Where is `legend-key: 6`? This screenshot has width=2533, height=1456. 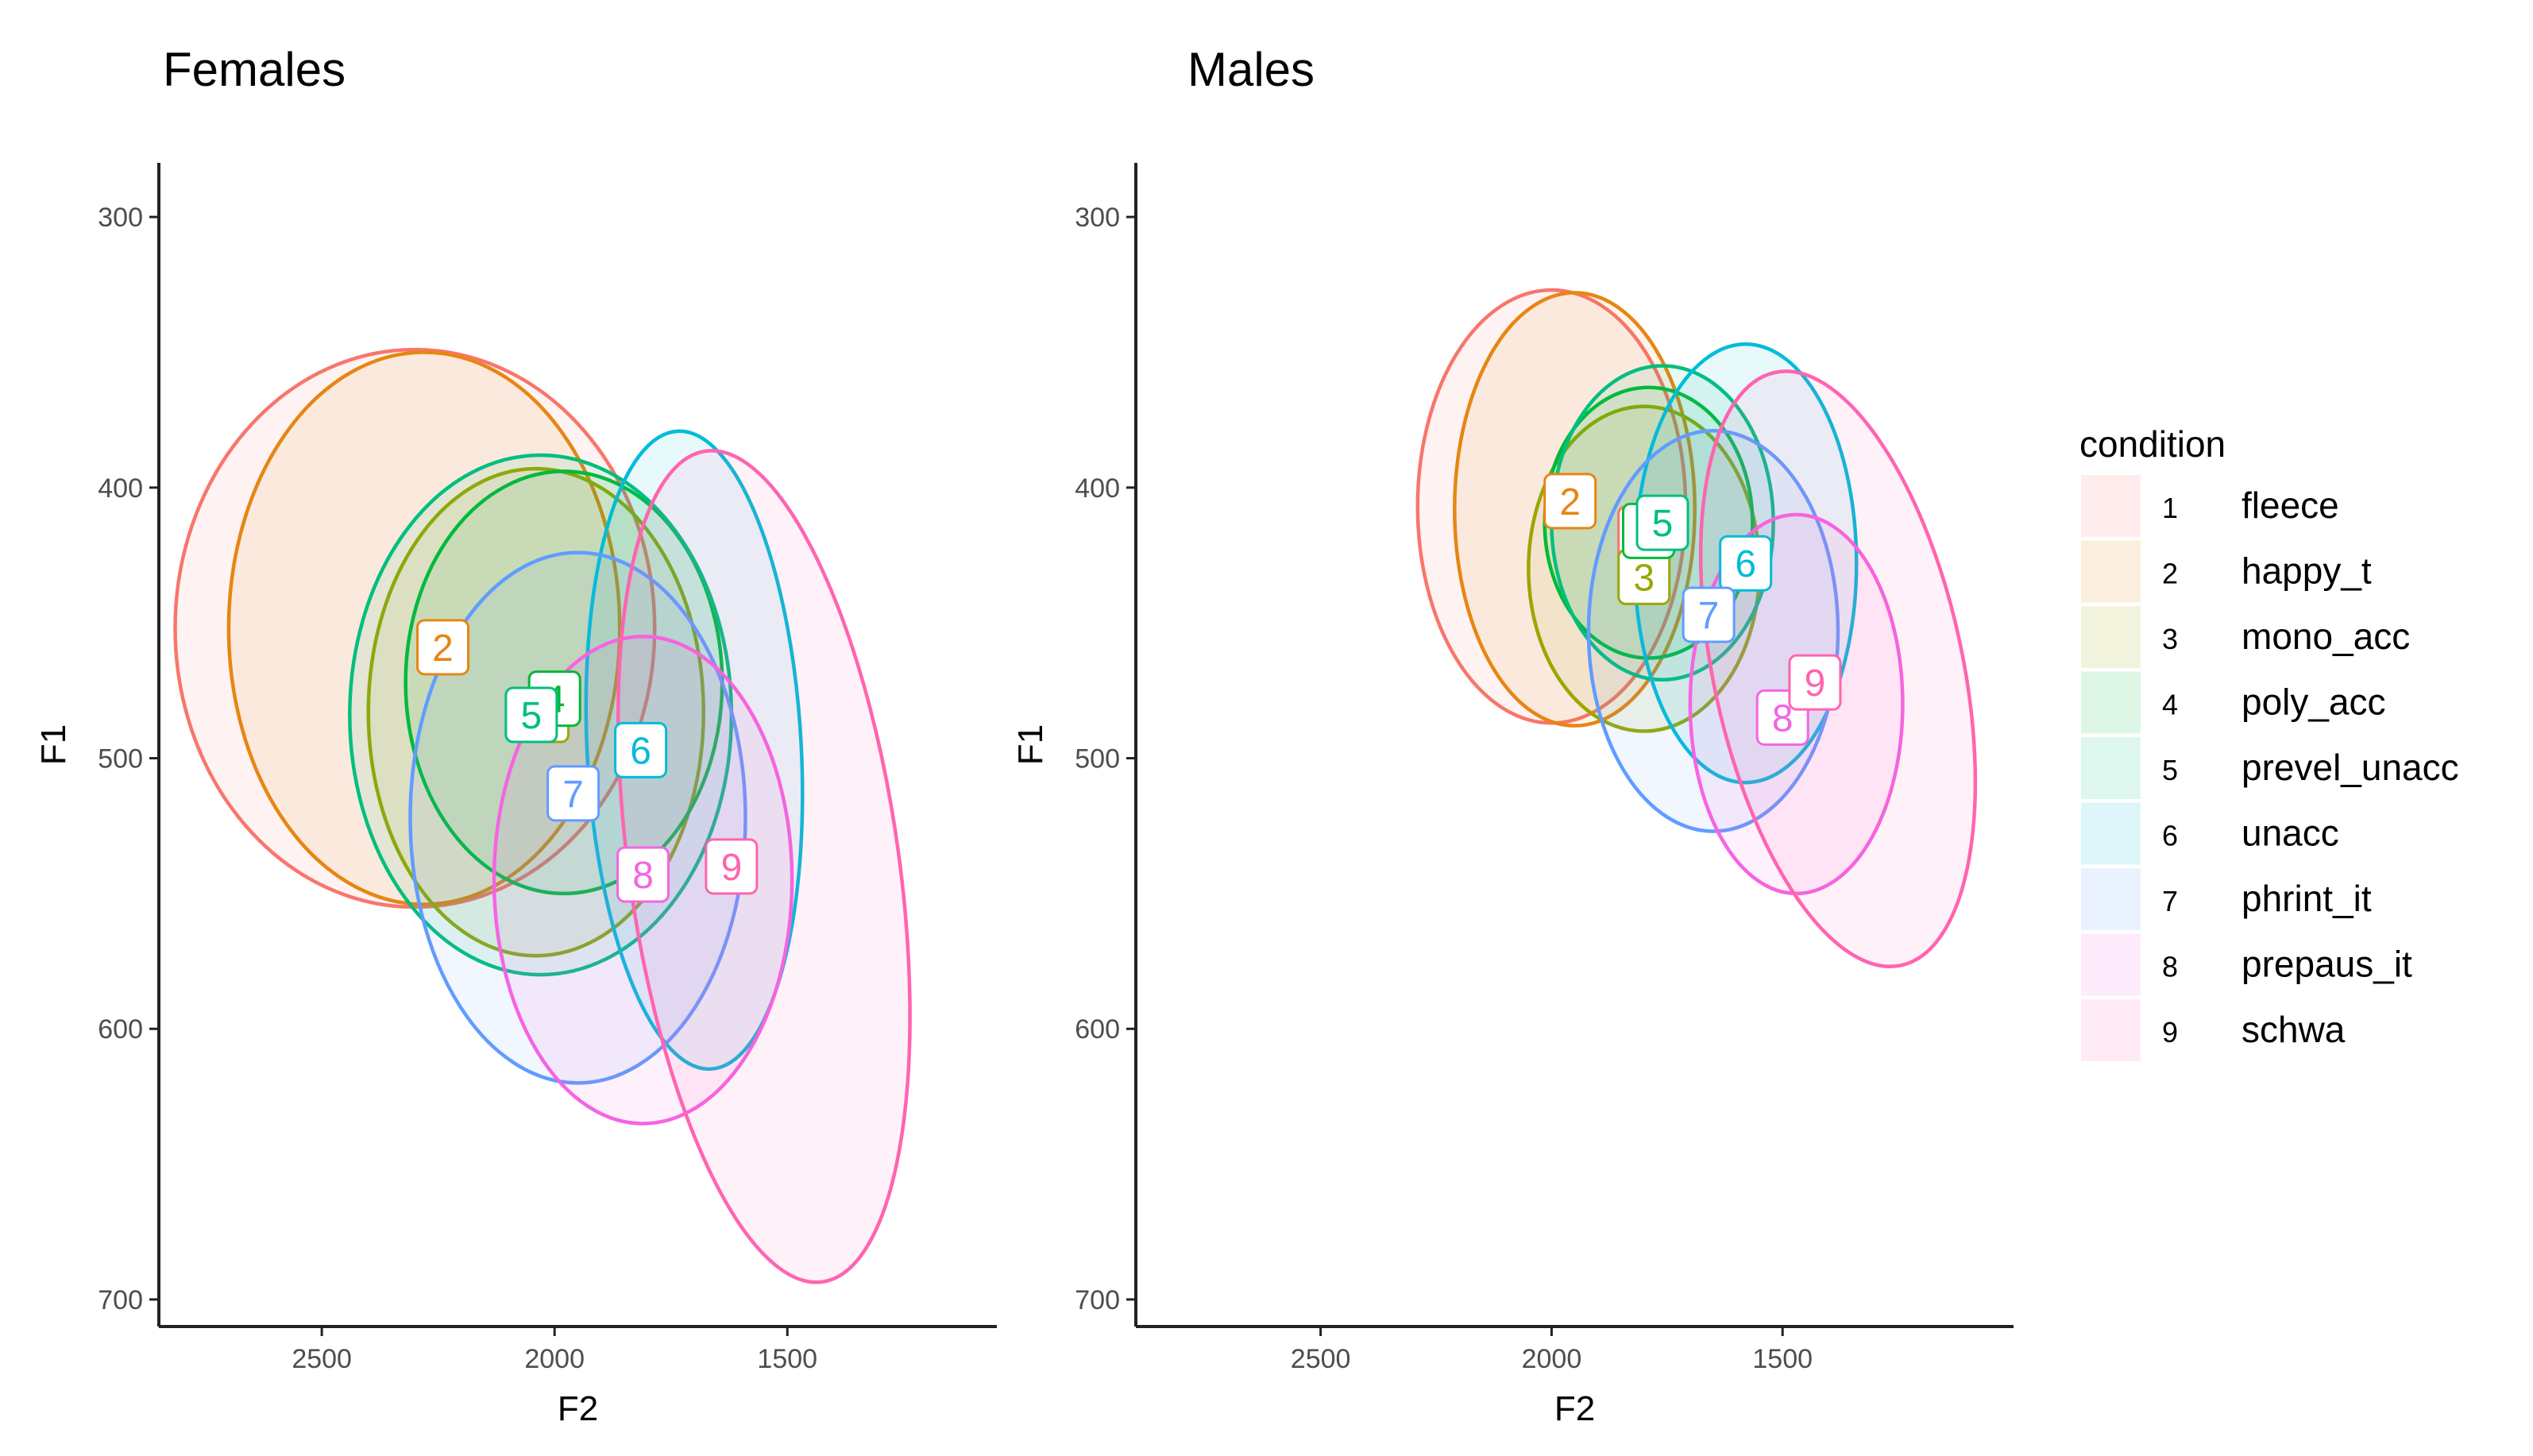
legend-key: 6 is located at coordinates (2170, 836).